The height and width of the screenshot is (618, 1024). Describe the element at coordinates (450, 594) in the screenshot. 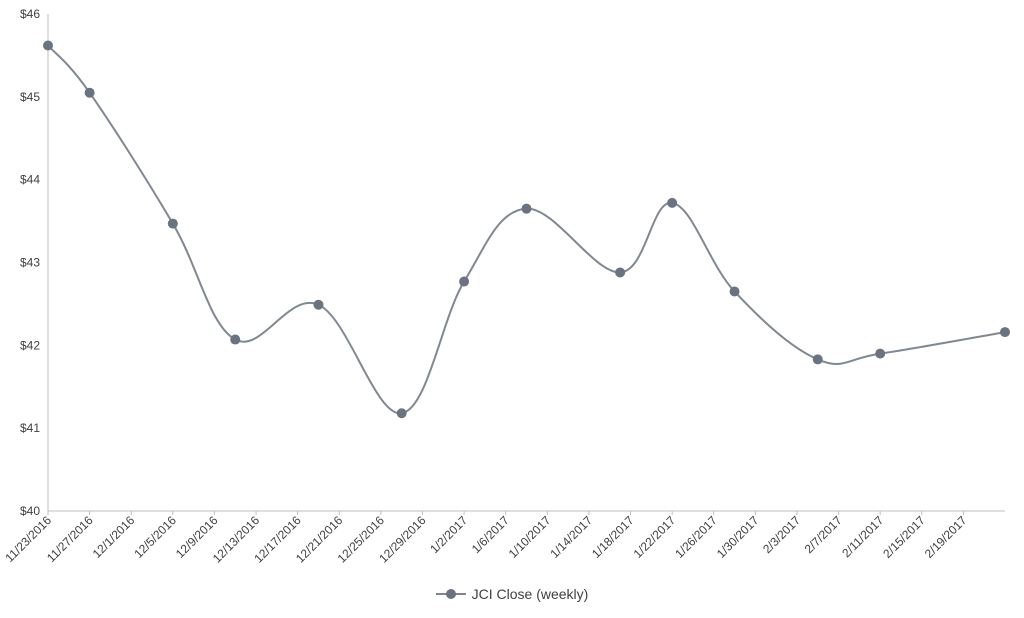

I see `legend-marker-icon` at that location.